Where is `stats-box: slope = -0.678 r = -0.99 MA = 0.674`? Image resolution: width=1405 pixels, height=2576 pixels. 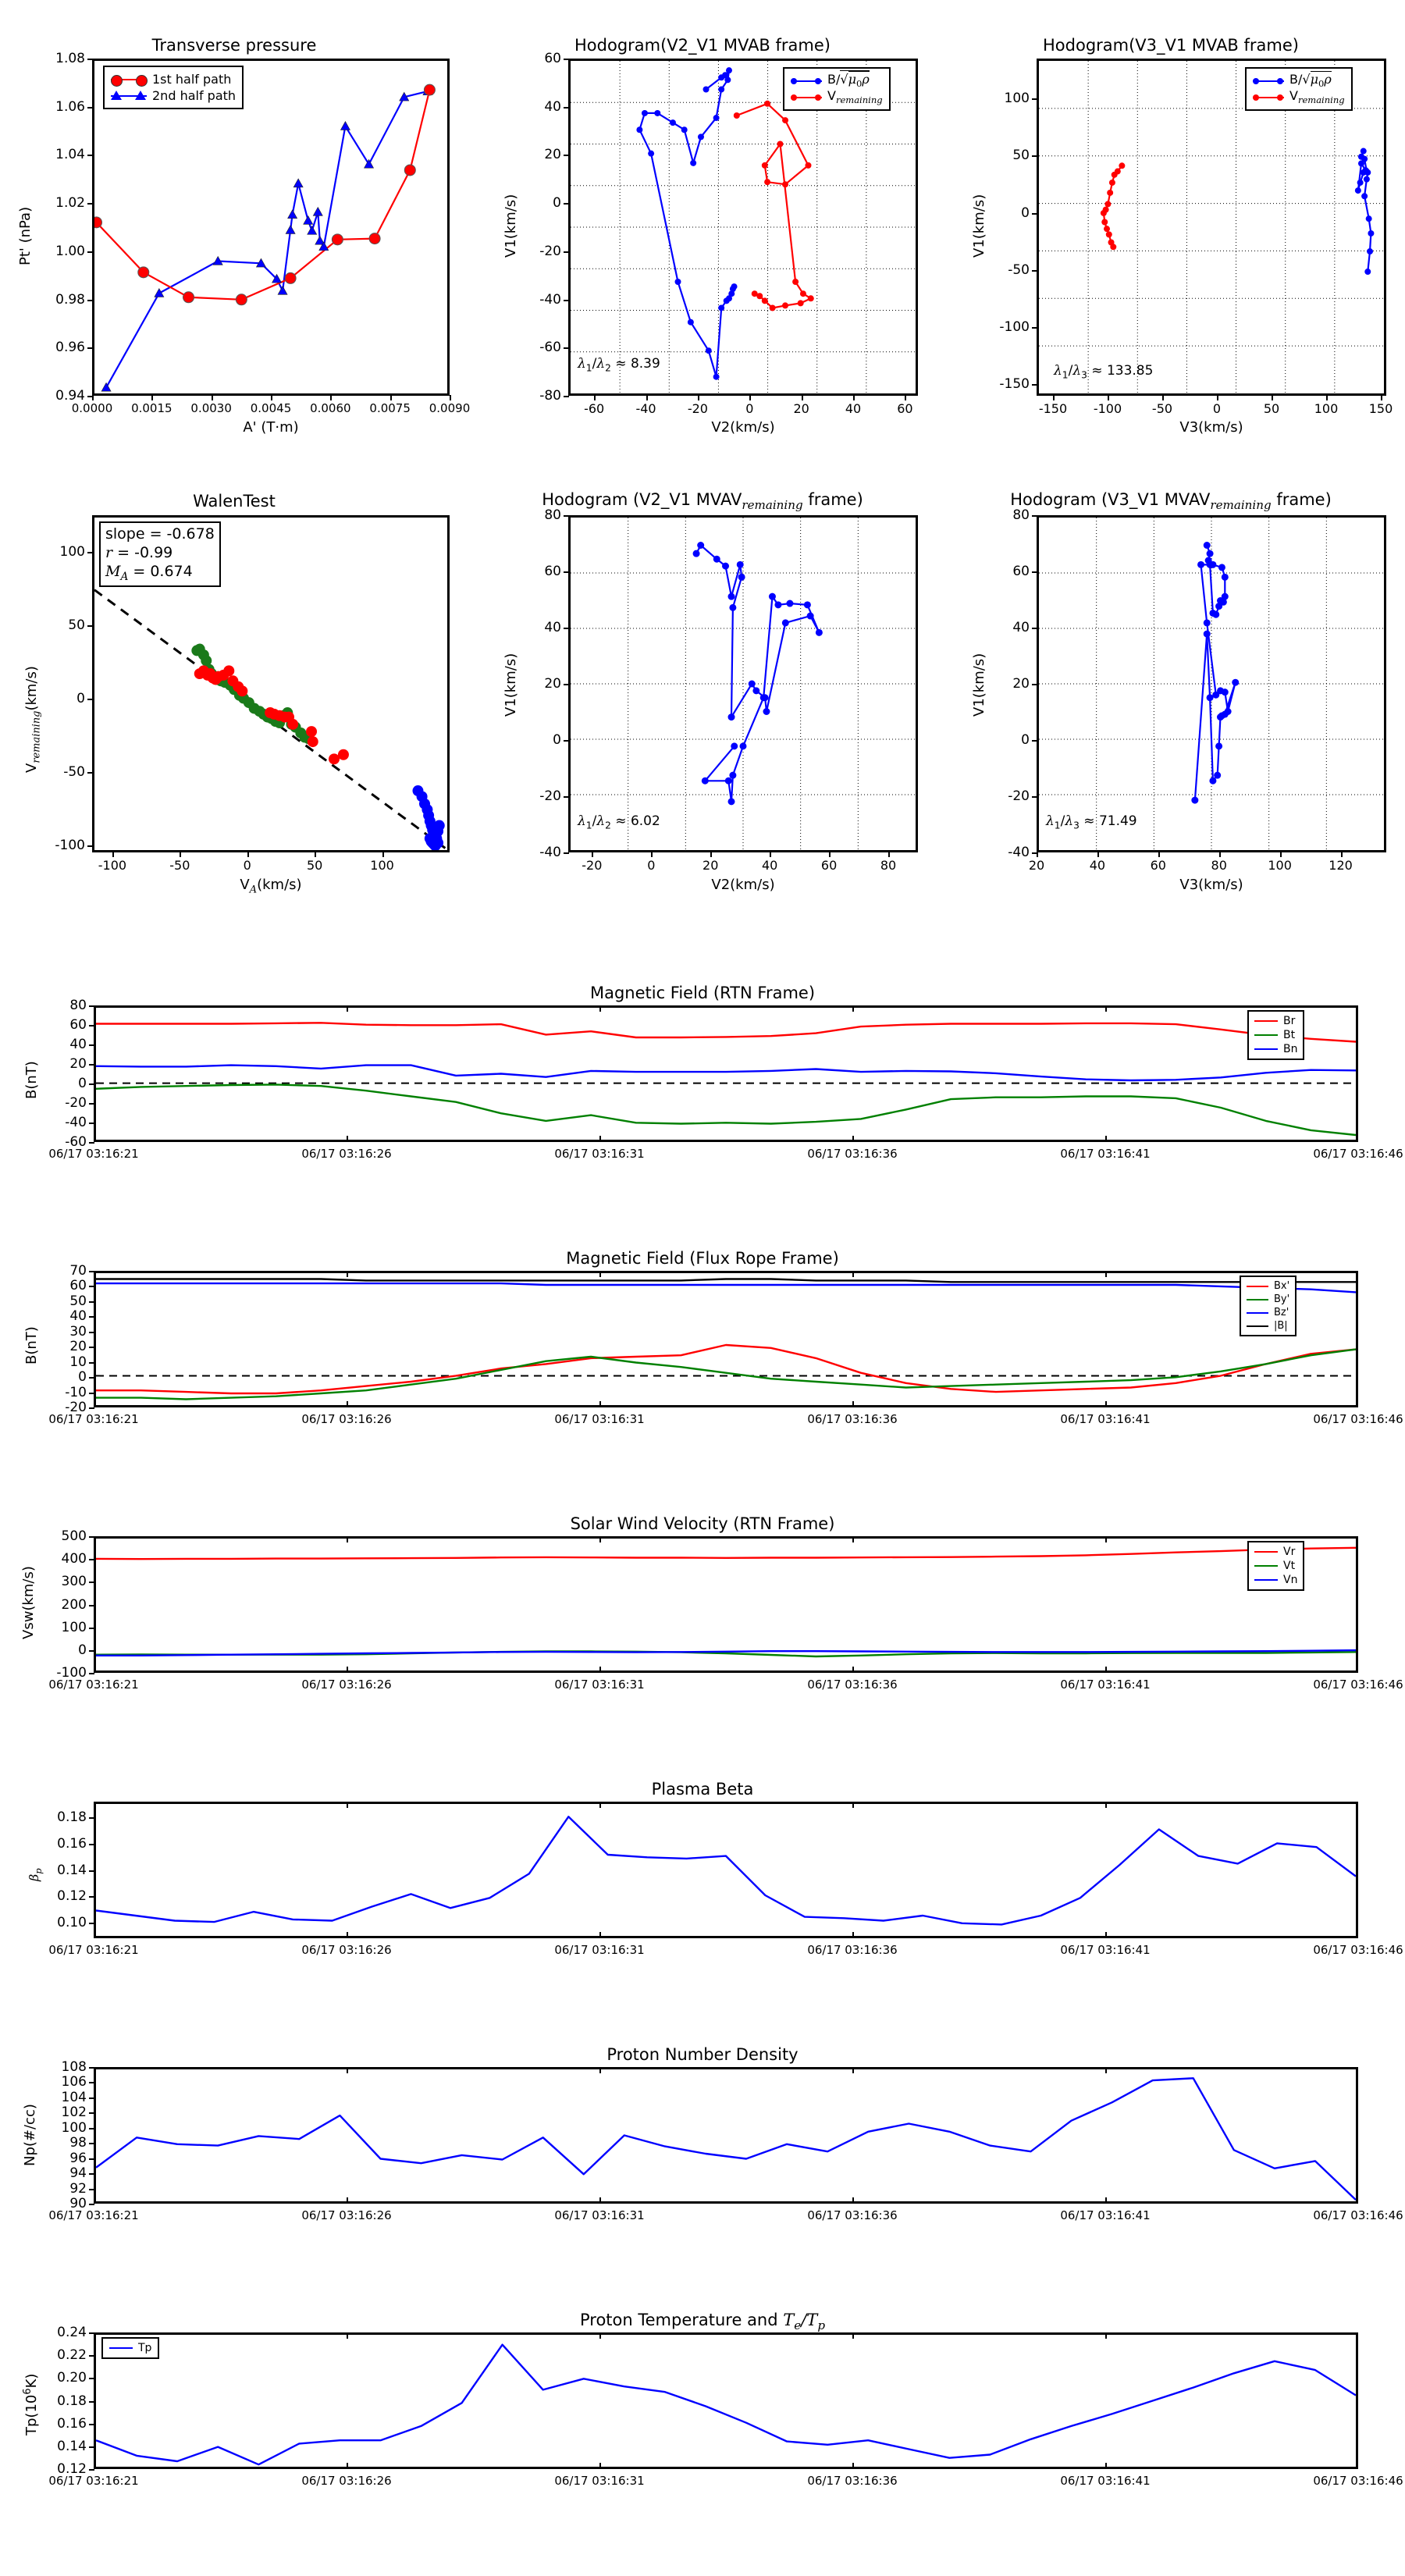 stats-box: slope = -0.678 r = -0.99 MA = 0.674 is located at coordinates (160, 554).